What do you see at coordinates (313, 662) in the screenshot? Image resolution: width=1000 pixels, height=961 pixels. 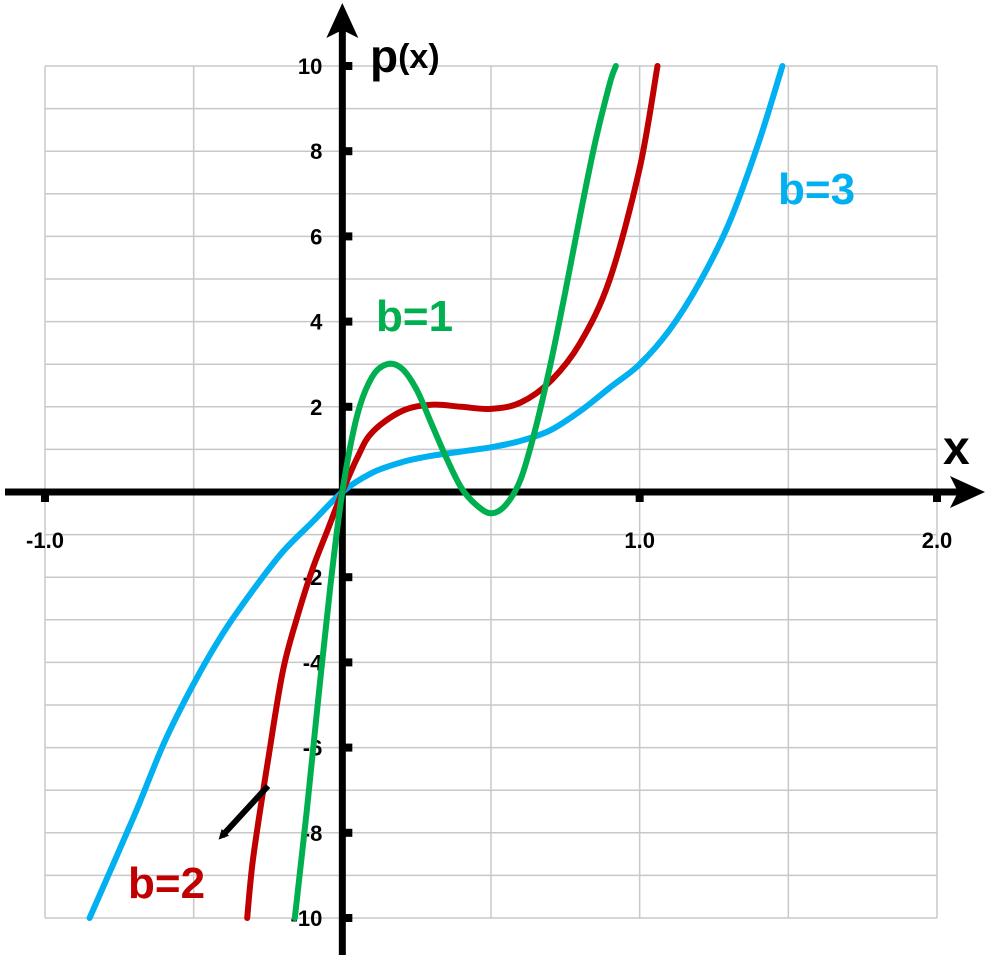 I see `y-tick-label: -4` at bounding box center [313, 662].